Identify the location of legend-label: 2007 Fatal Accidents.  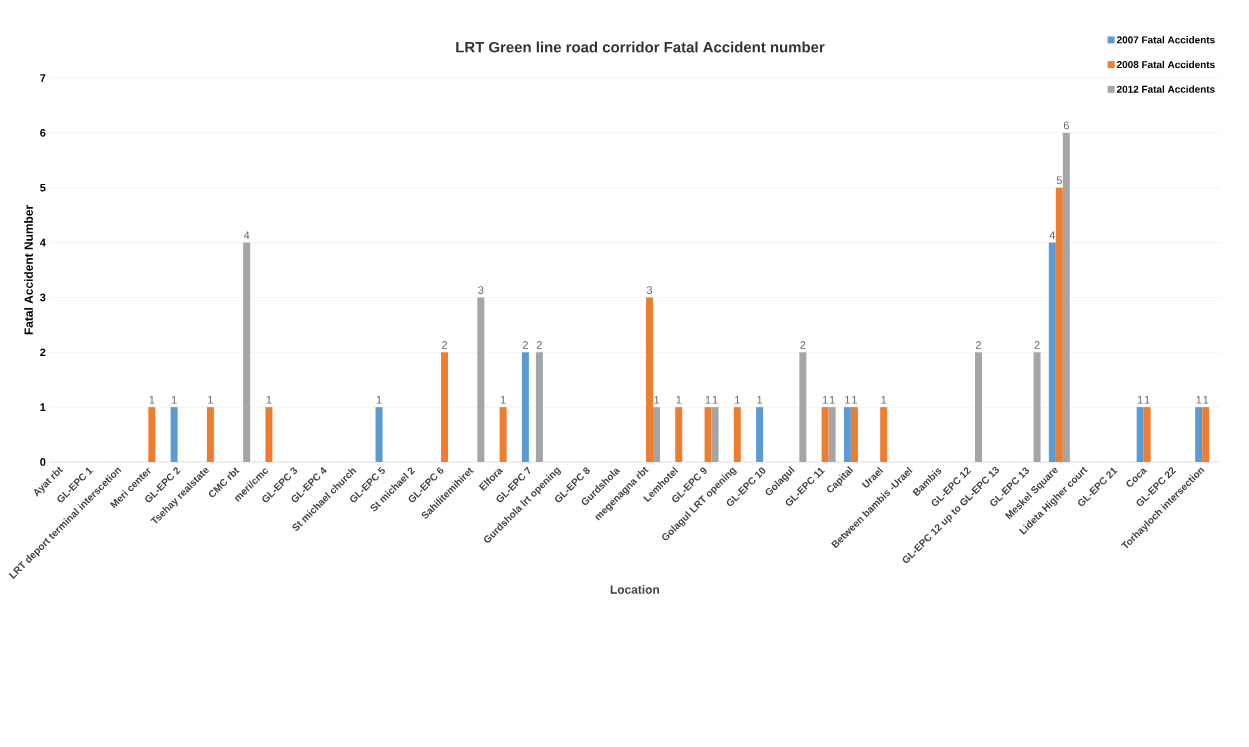
(1165, 40).